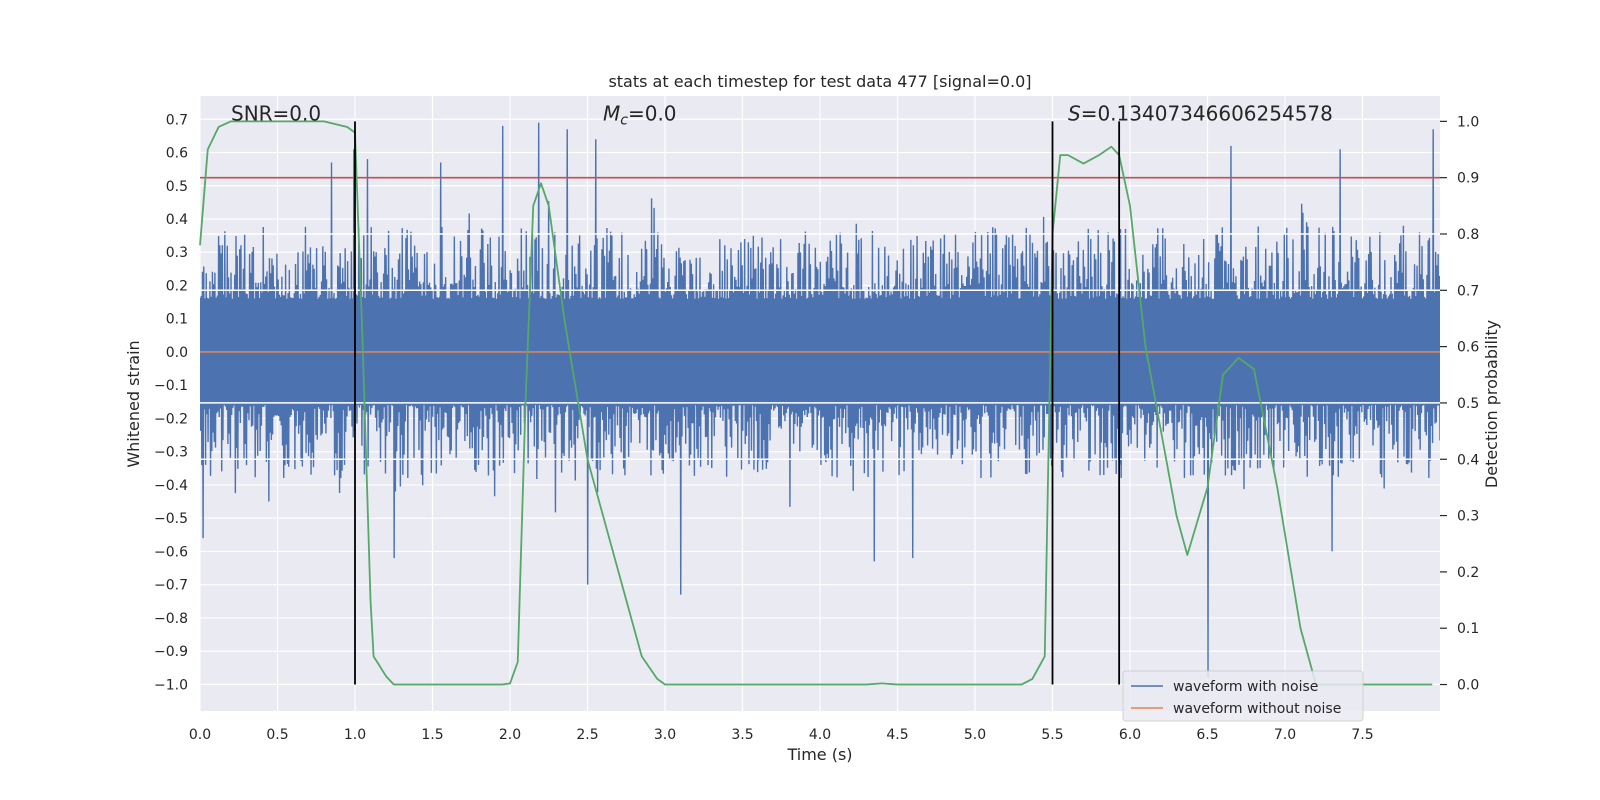 The height and width of the screenshot is (800, 1600). What do you see at coordinates (782, 114) in the screenshot?
I see `annotations: SNR=0.0 Mc=0.0 S=0.13407346606254578` at bounding box center [782, 114].